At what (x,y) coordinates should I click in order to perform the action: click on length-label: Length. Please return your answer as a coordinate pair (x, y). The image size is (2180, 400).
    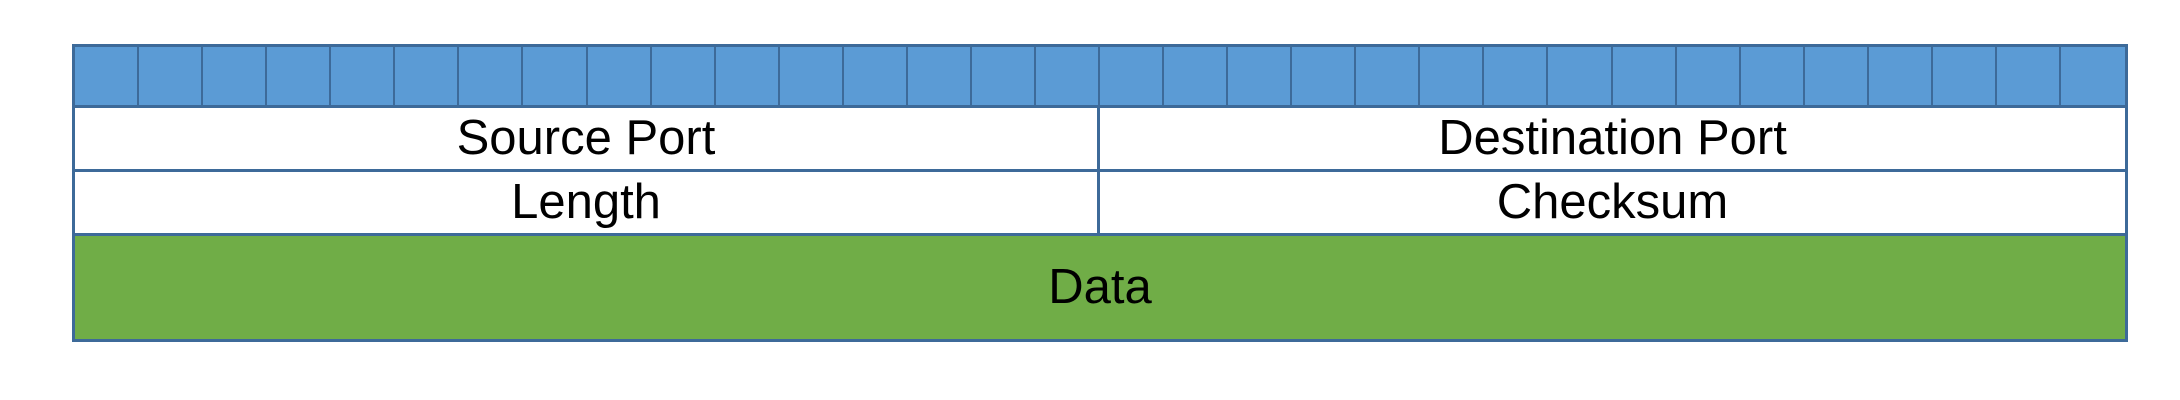
    Looking at the image, I should click on (586, 202).